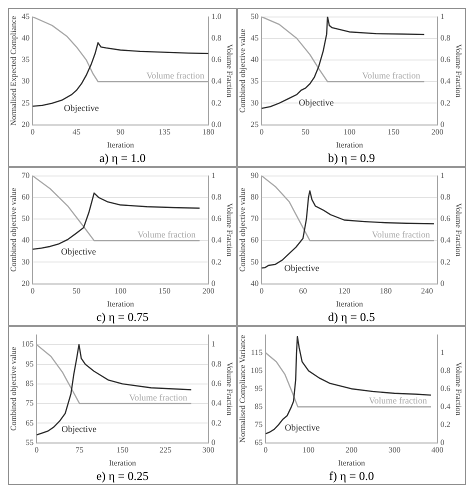 Image resolution: width=474 pixels, height=495 pixels. Describe the element at coordinates (26, 219) in the screenshot. I see `y-tick-label: 50` at that location.